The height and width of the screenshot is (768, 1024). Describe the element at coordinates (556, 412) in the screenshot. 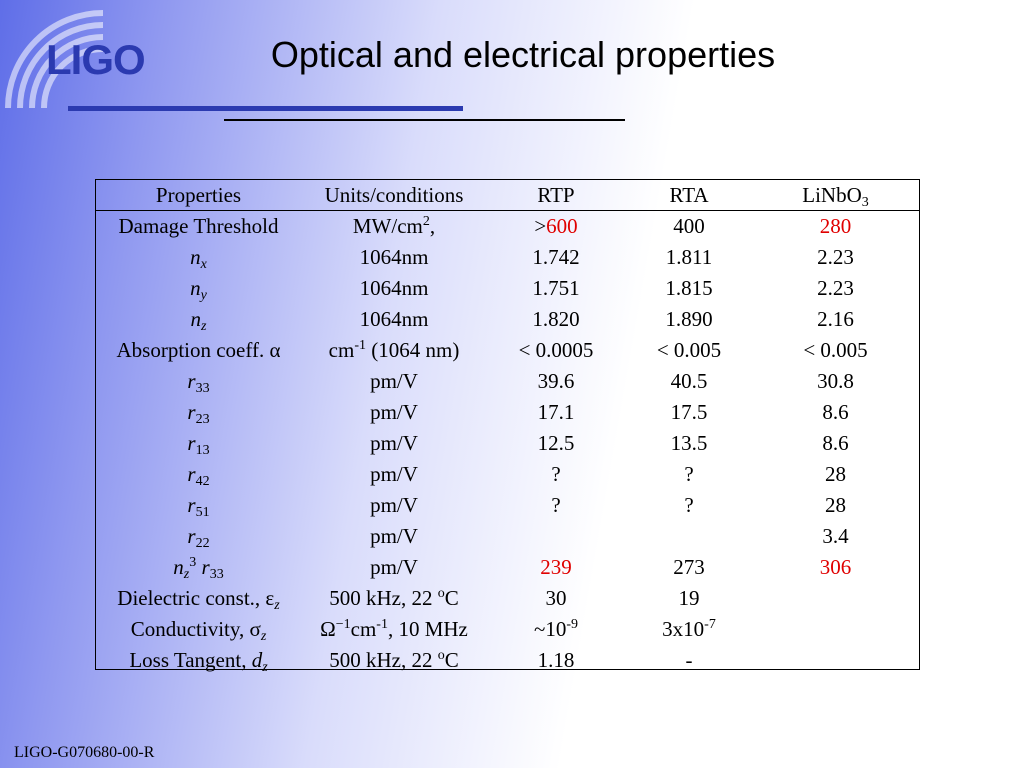

I see `rtp-cell: 17.1` at that location.